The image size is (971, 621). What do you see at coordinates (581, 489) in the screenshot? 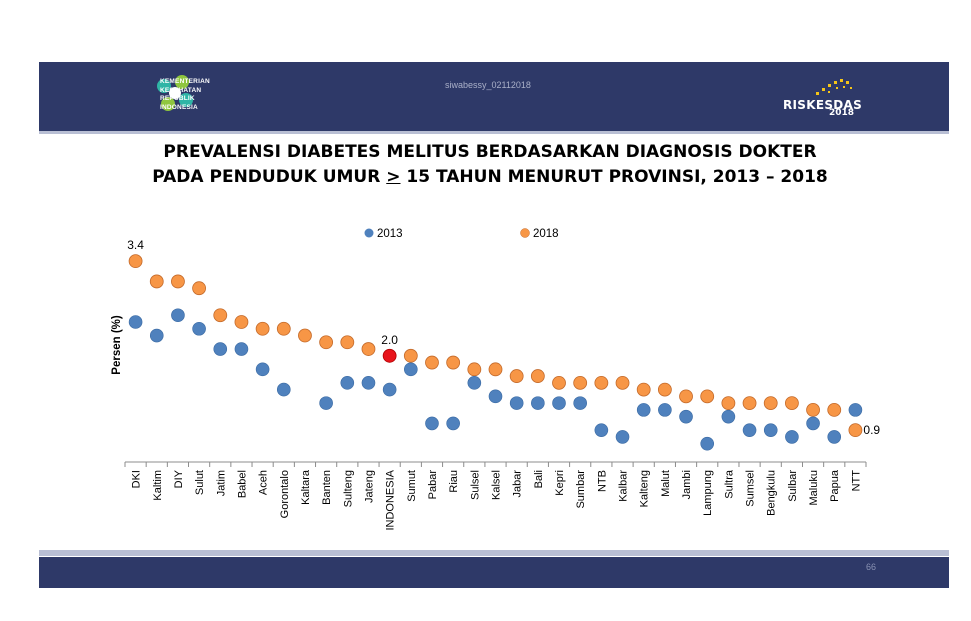
I see `x-tick-label: Sumbar` at bounding box center [581, 489].